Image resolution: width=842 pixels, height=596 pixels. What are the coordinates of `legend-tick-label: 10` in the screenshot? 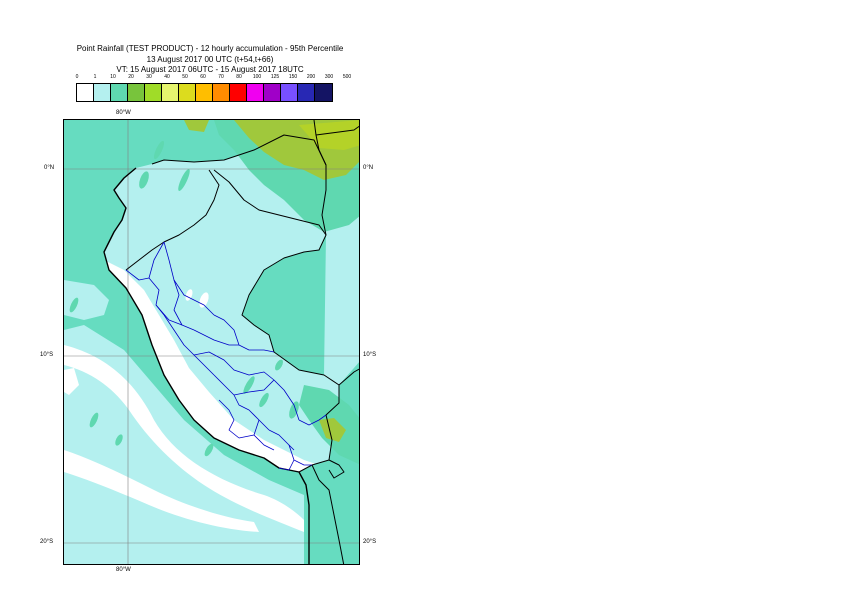 It's located at (113, 77).